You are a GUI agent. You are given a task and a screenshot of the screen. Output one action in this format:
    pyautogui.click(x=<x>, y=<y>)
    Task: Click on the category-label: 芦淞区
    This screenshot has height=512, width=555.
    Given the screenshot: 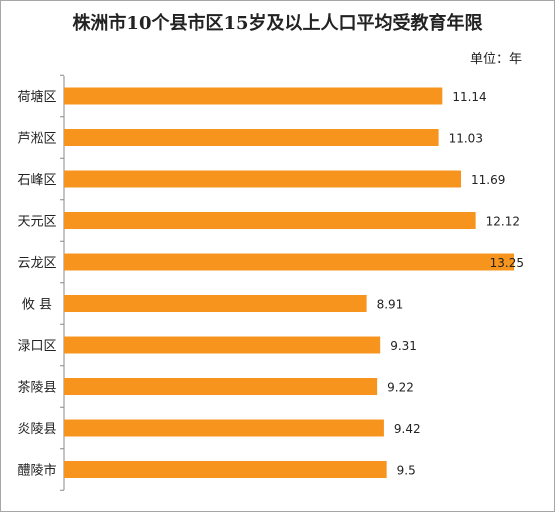 What is the action you would take?
    pyautogui.click(x=36, y=139)
    